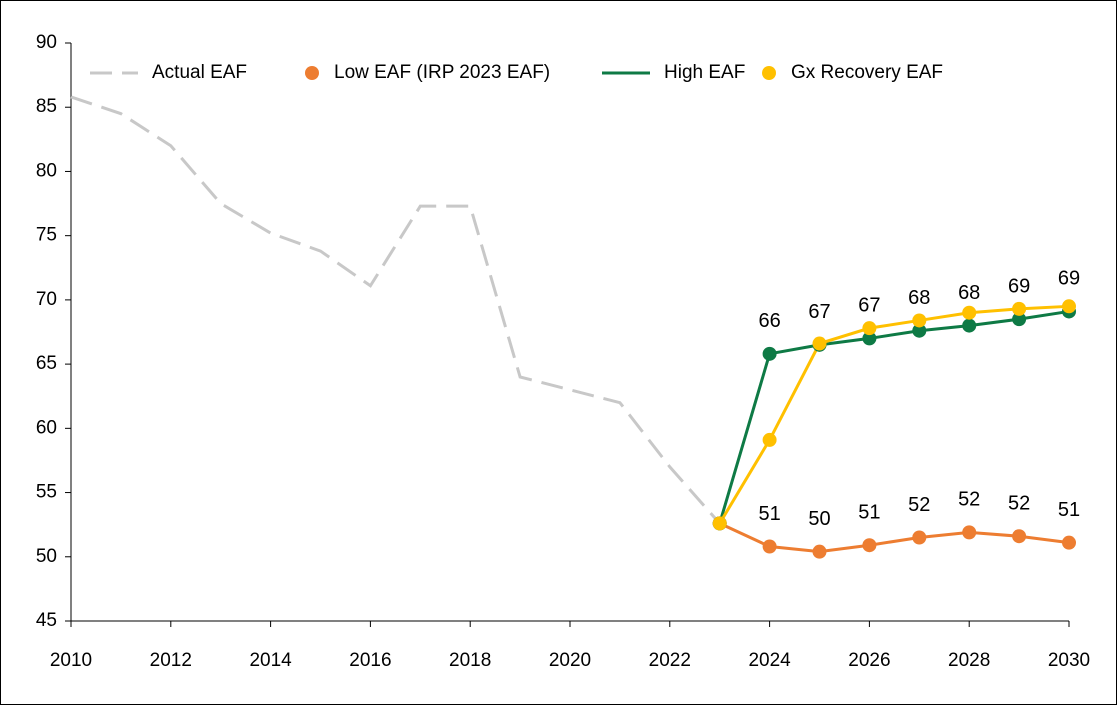 The width and height of the screenshot is (1118, 706). I want to click on y-tick-label: 50, so click(46, 556).